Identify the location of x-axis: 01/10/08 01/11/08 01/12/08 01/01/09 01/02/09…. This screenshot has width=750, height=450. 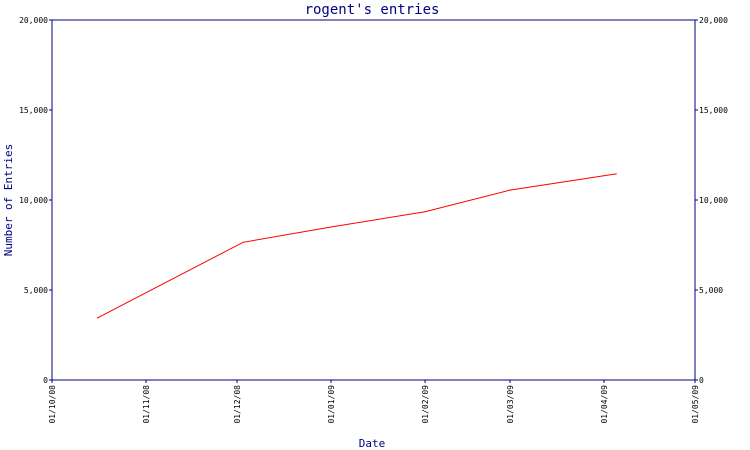
(374, 402).